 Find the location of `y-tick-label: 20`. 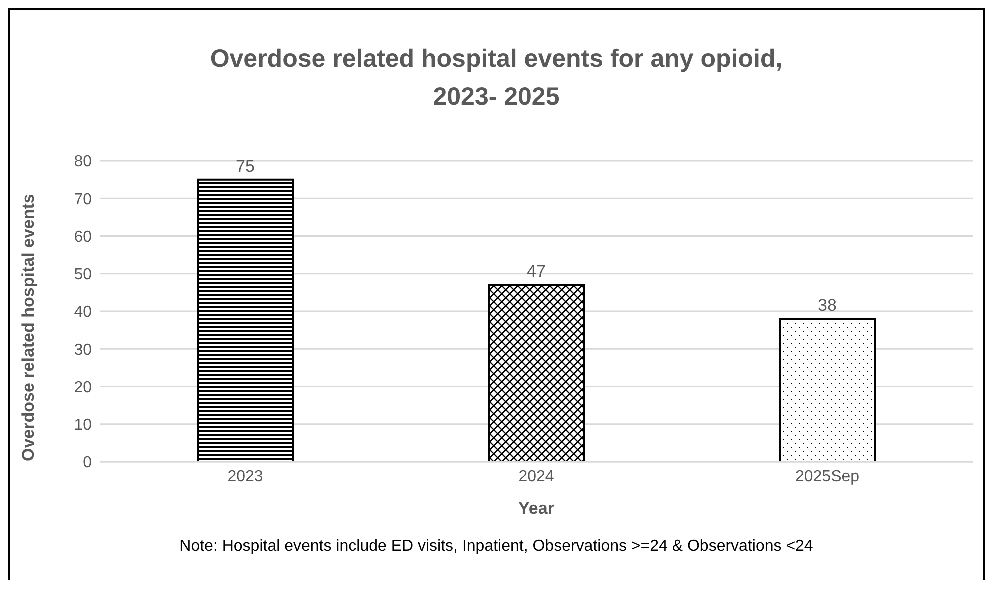

y-tick-label: 20 is located at coordinates (83, 387).